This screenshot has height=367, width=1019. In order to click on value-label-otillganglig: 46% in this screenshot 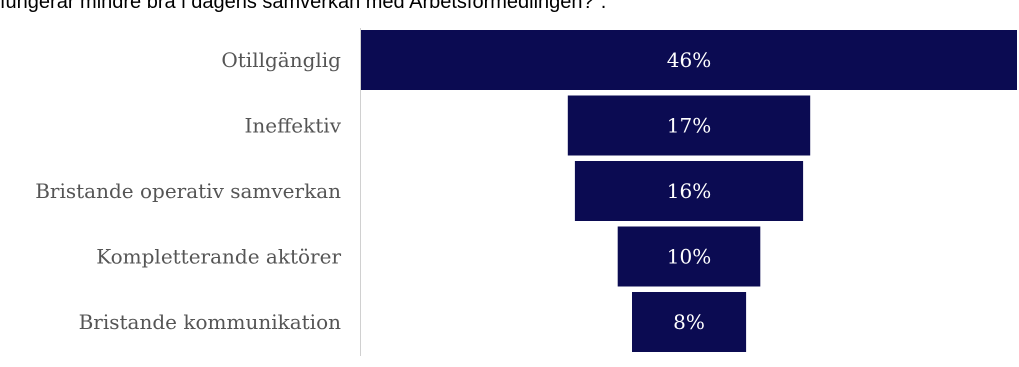, I will do `click(689, 60)`.